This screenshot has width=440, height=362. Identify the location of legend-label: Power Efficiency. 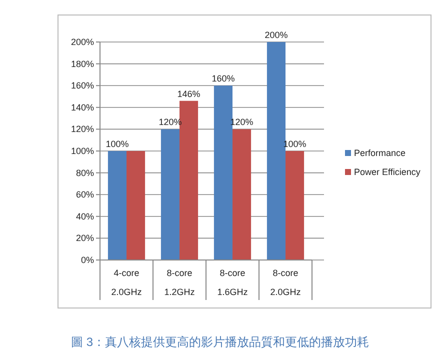
(387, 172).